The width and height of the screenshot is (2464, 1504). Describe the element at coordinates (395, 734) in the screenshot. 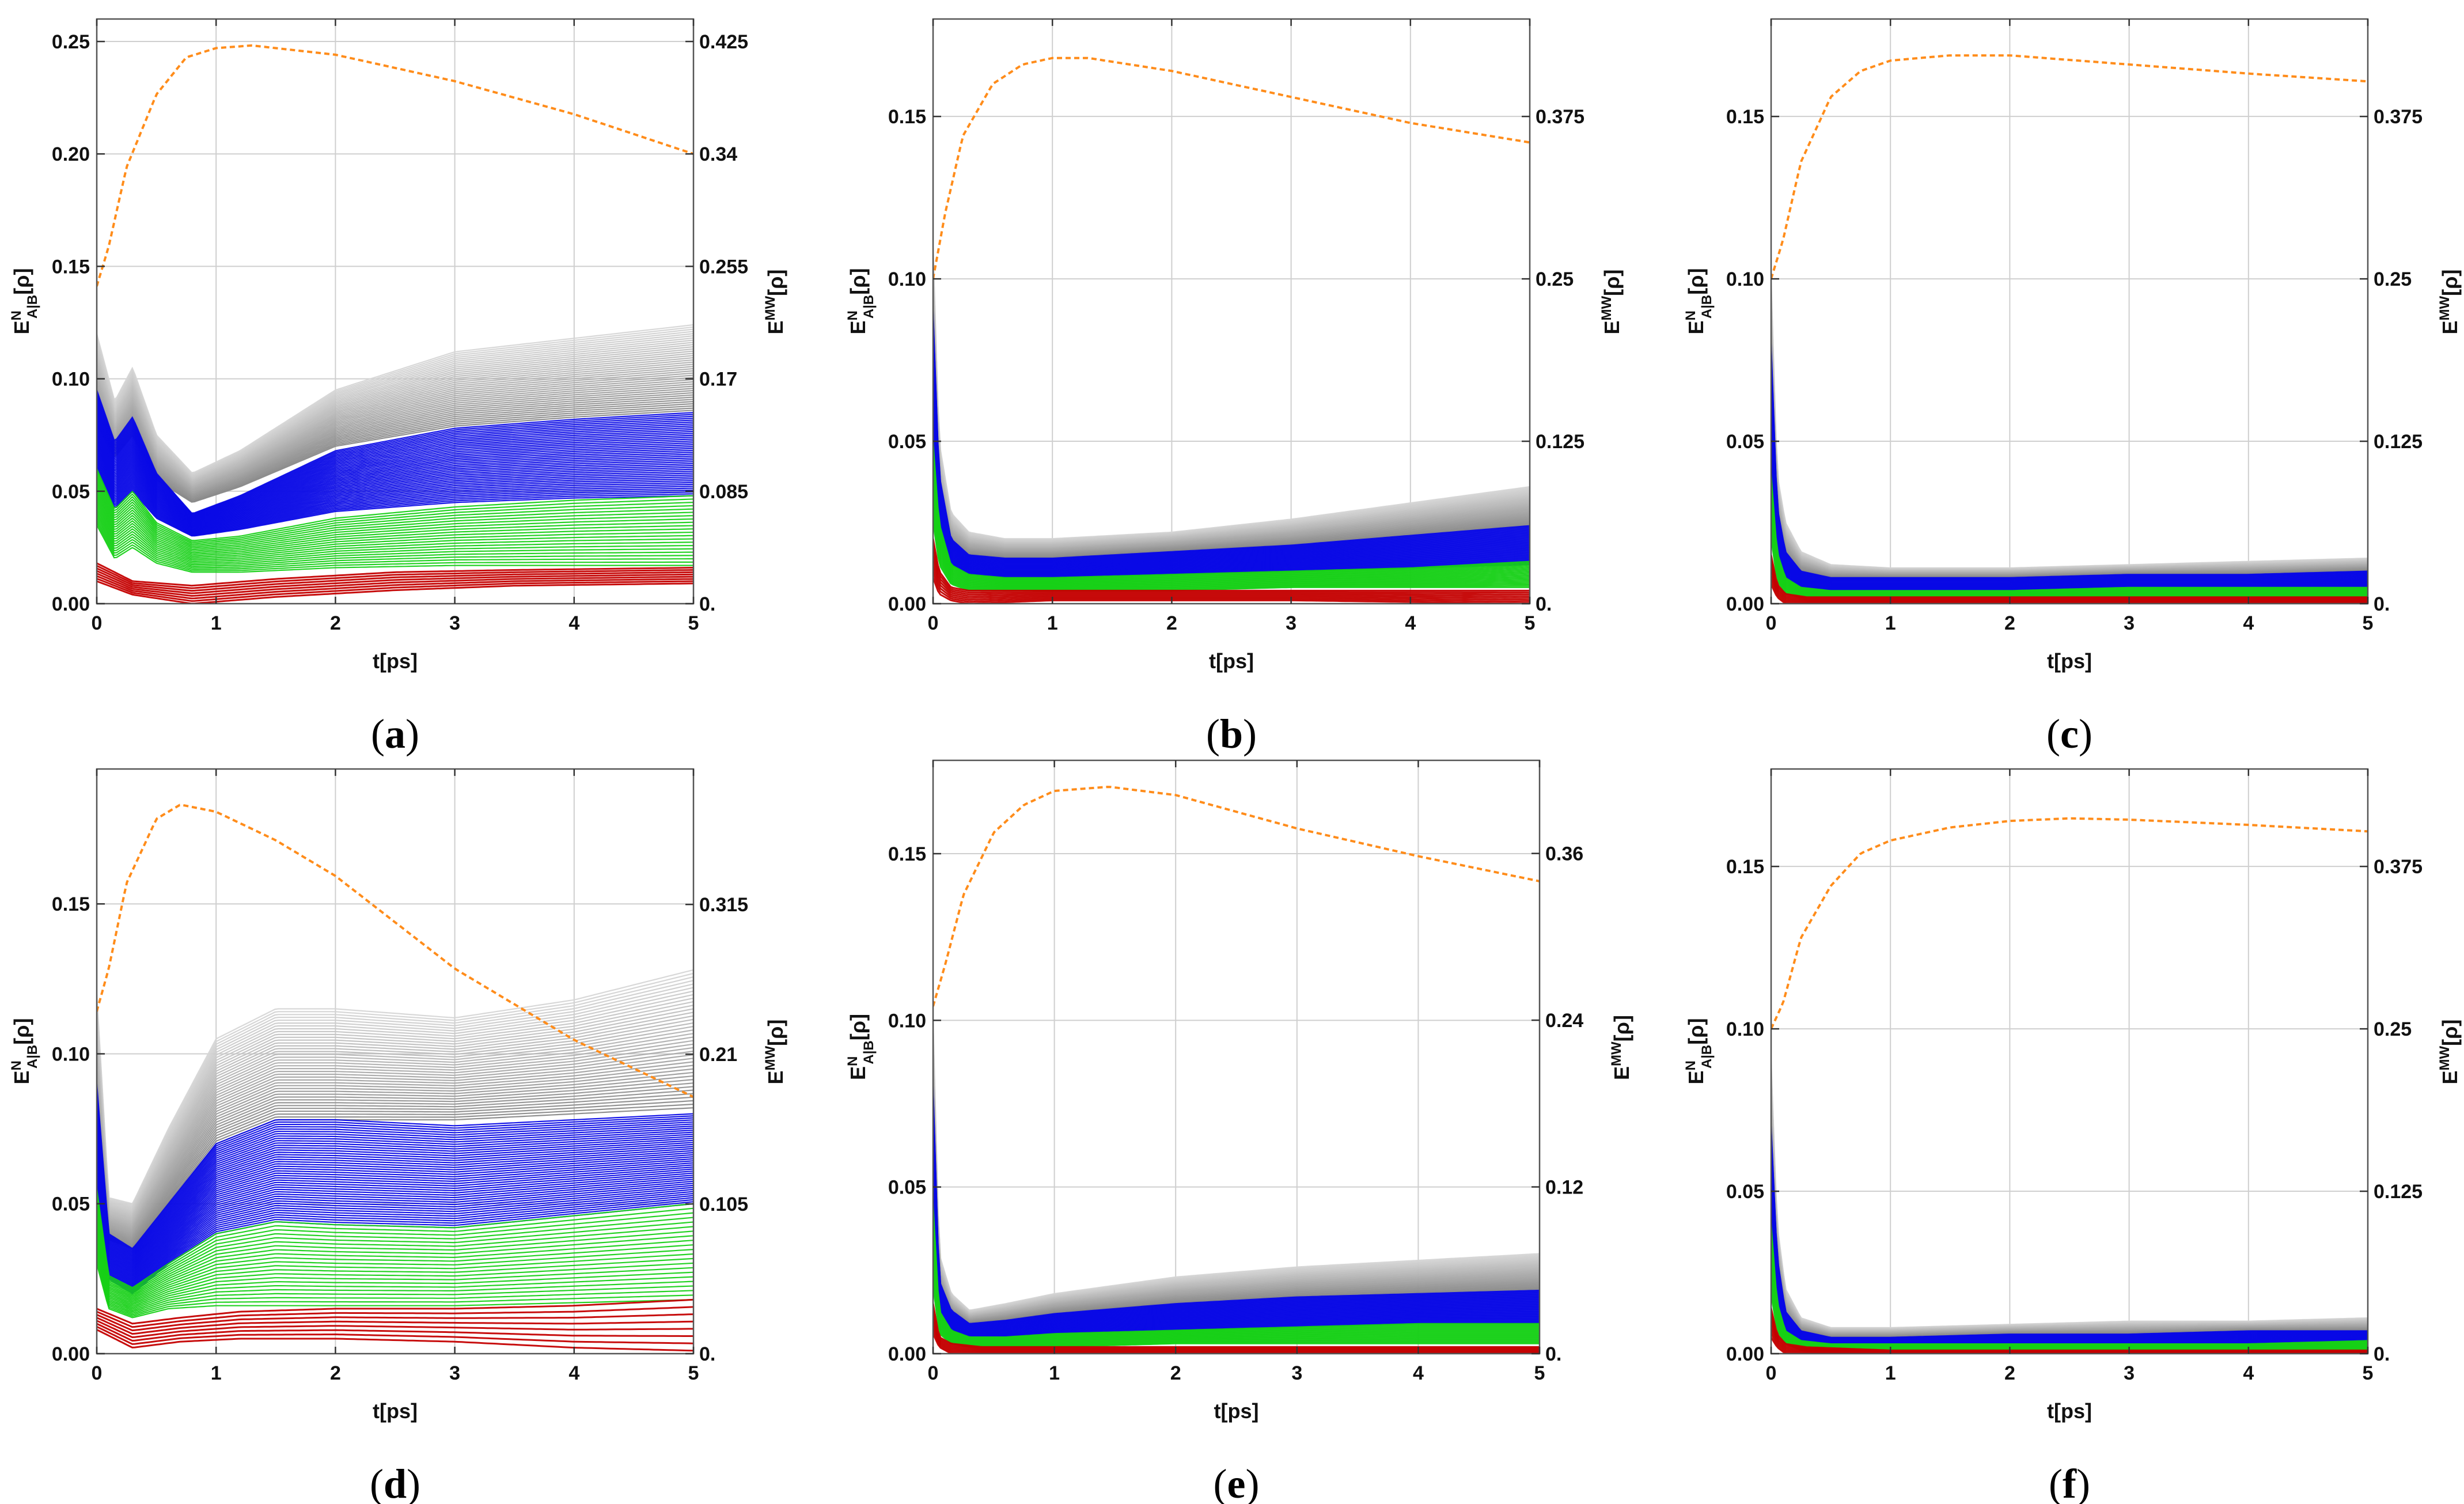

I see `panel-caption: (a)` at that location.